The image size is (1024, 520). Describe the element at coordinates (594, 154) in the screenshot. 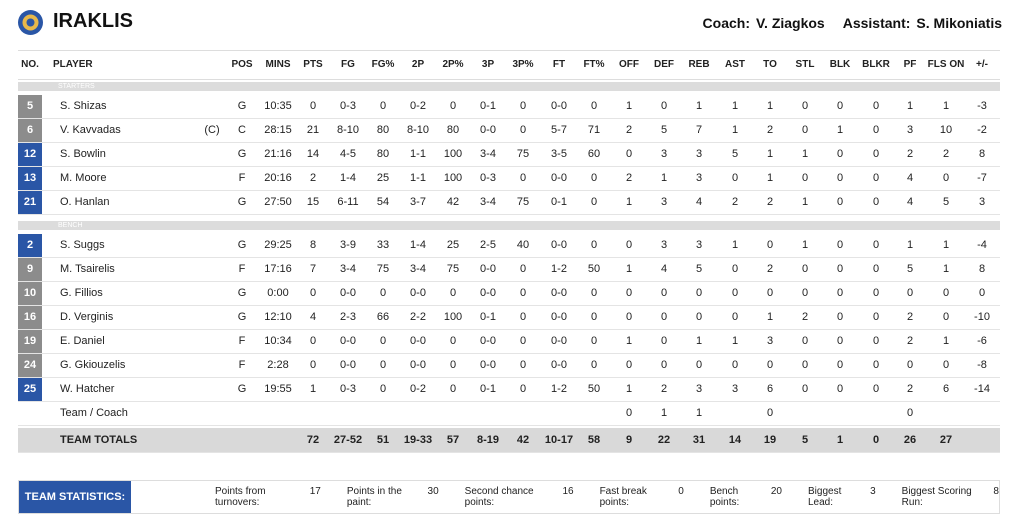

I see `stat-cell: 60` at that location.